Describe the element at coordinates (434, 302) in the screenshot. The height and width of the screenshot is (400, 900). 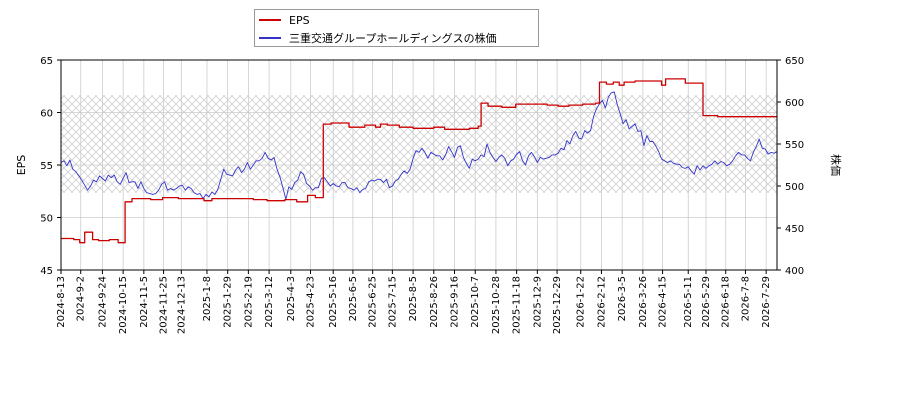
I see `x-tick-label: 2025-8-26` at that location.